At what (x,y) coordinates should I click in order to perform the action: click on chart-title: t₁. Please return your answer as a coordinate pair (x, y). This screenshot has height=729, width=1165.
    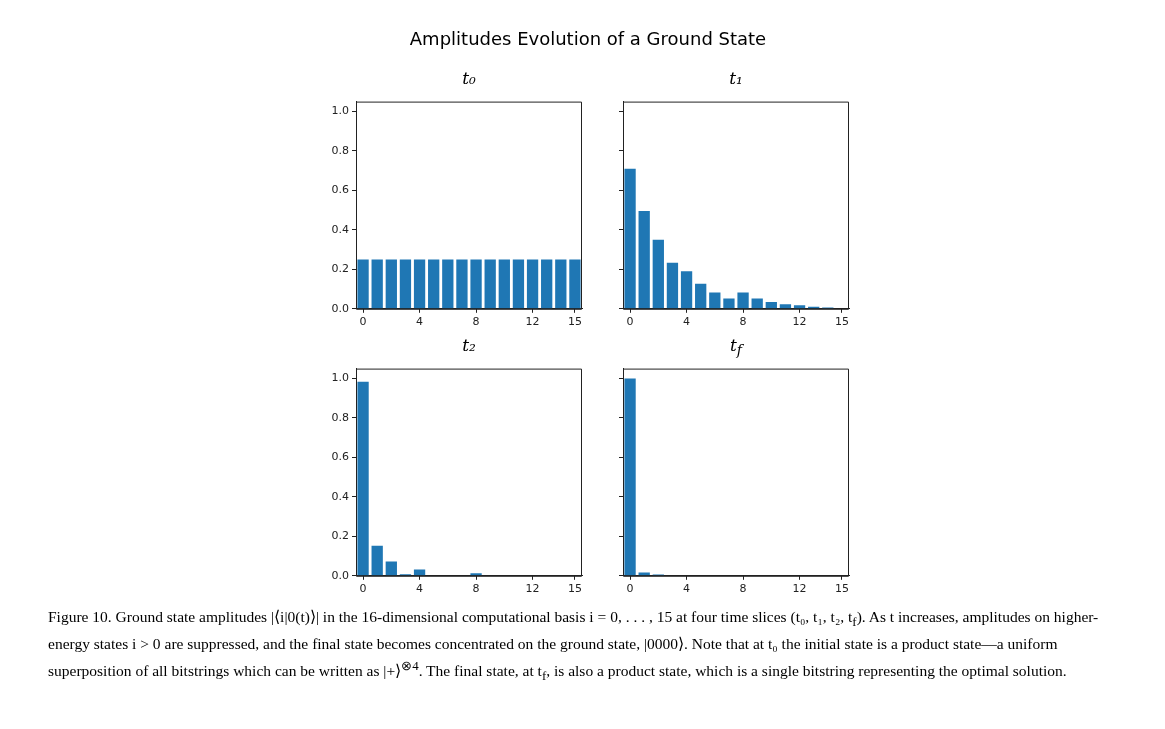
    Looking at the image, I should click on (736, 79).